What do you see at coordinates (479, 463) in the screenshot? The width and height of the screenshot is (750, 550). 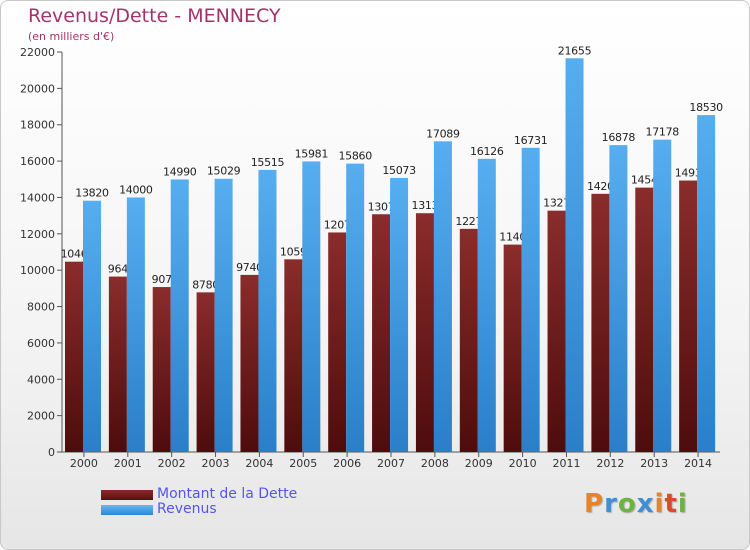 I see `x-tick-label: 2009` at bounding box center [479, 463].